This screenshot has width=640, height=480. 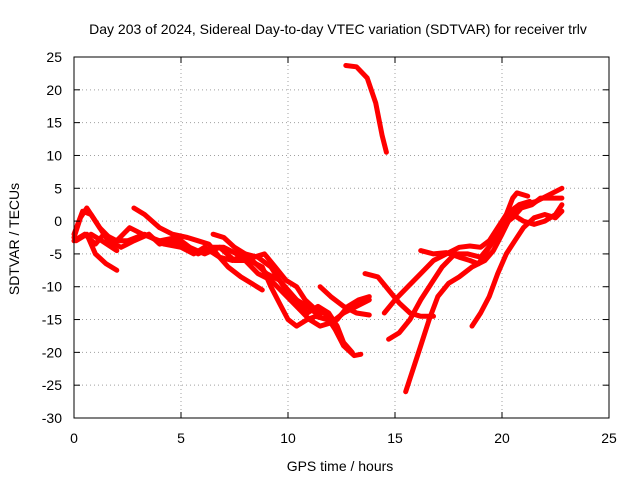 What do you see at coordinates (52, 237) in the screenshot?
I see `y-tick-labels: 25 20 15 10 5 0 -5 -10 -15 -20 -25 -30` at bounding box center [52, 237].